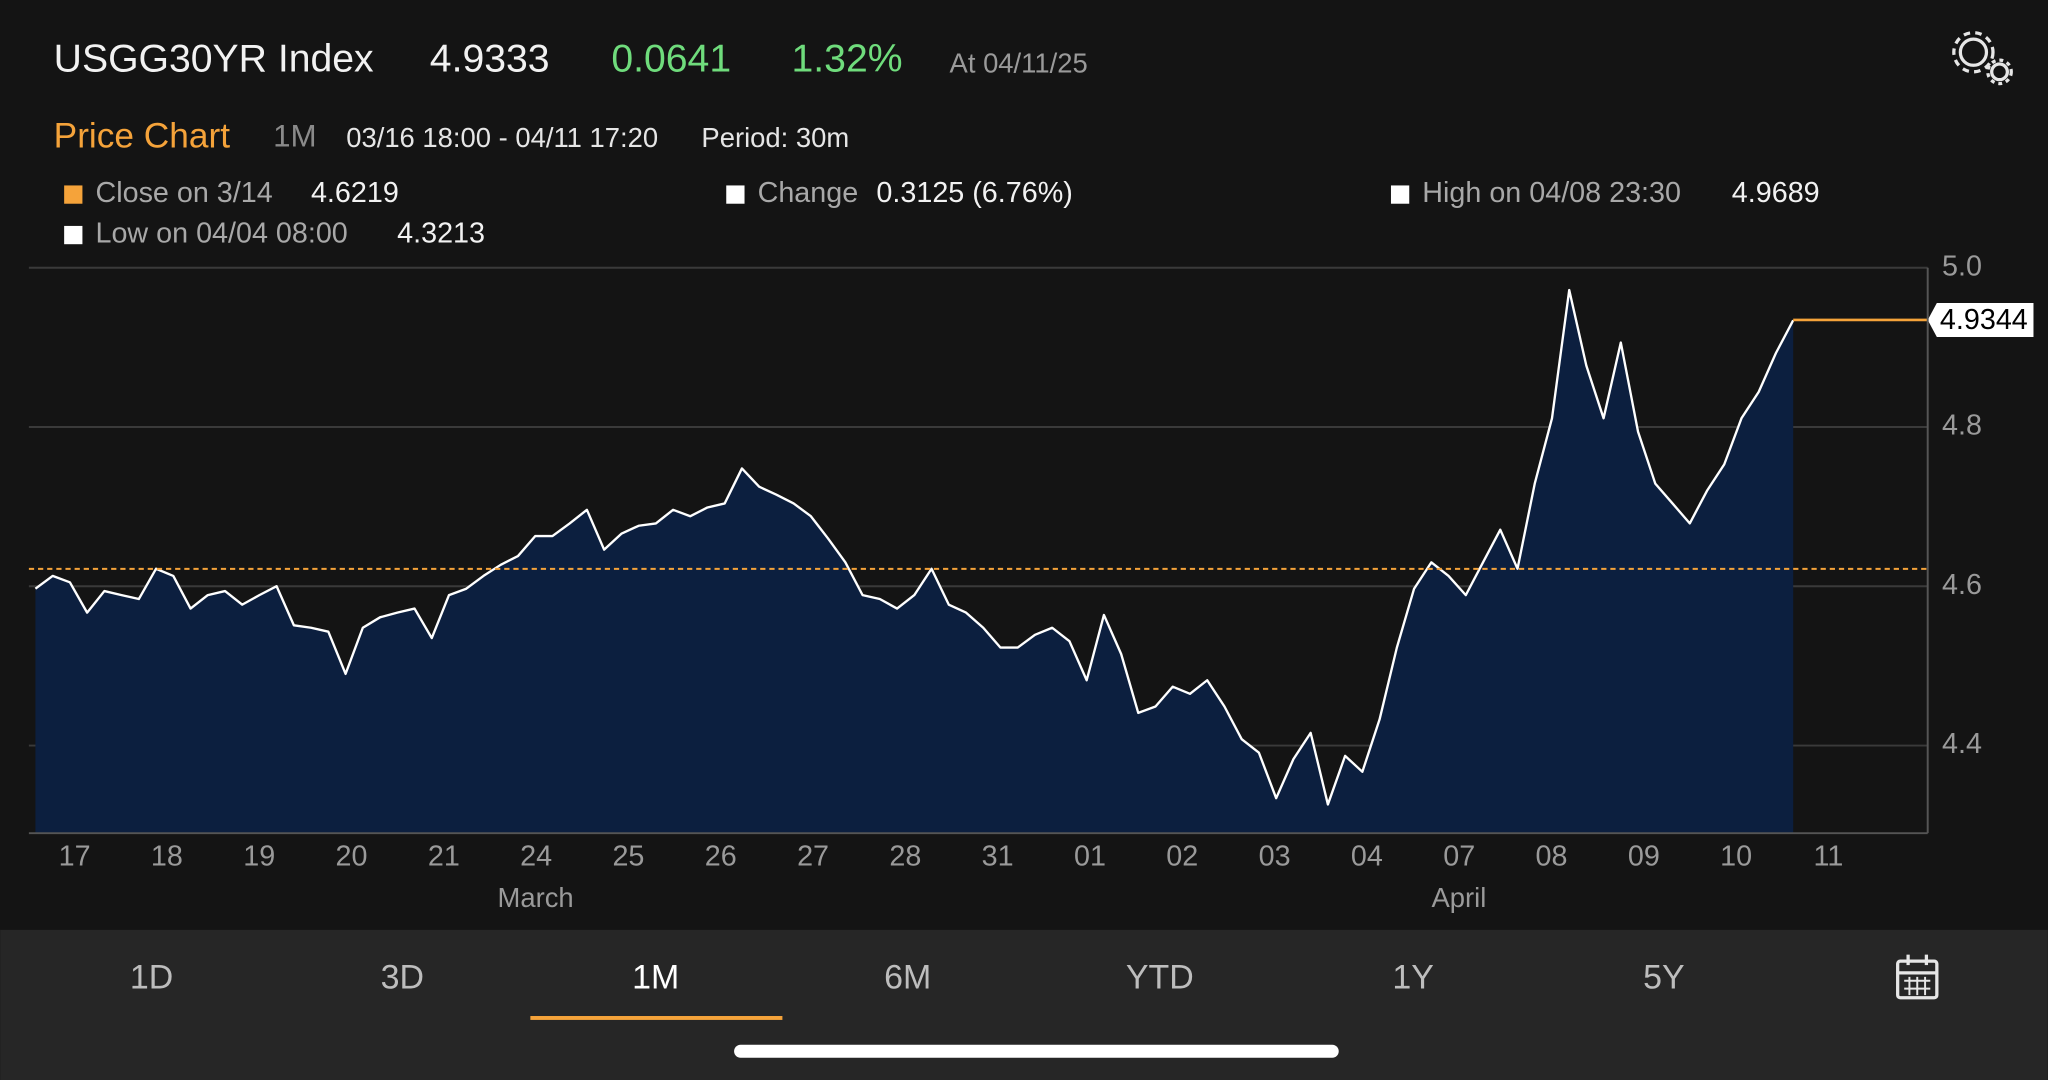 The width and height of the screenshot is (2048, 1080). What do you see at coordinates (355, 193) in the screenshot?
I see `legend-value: 4.6219` at bounding box center [355, 193].